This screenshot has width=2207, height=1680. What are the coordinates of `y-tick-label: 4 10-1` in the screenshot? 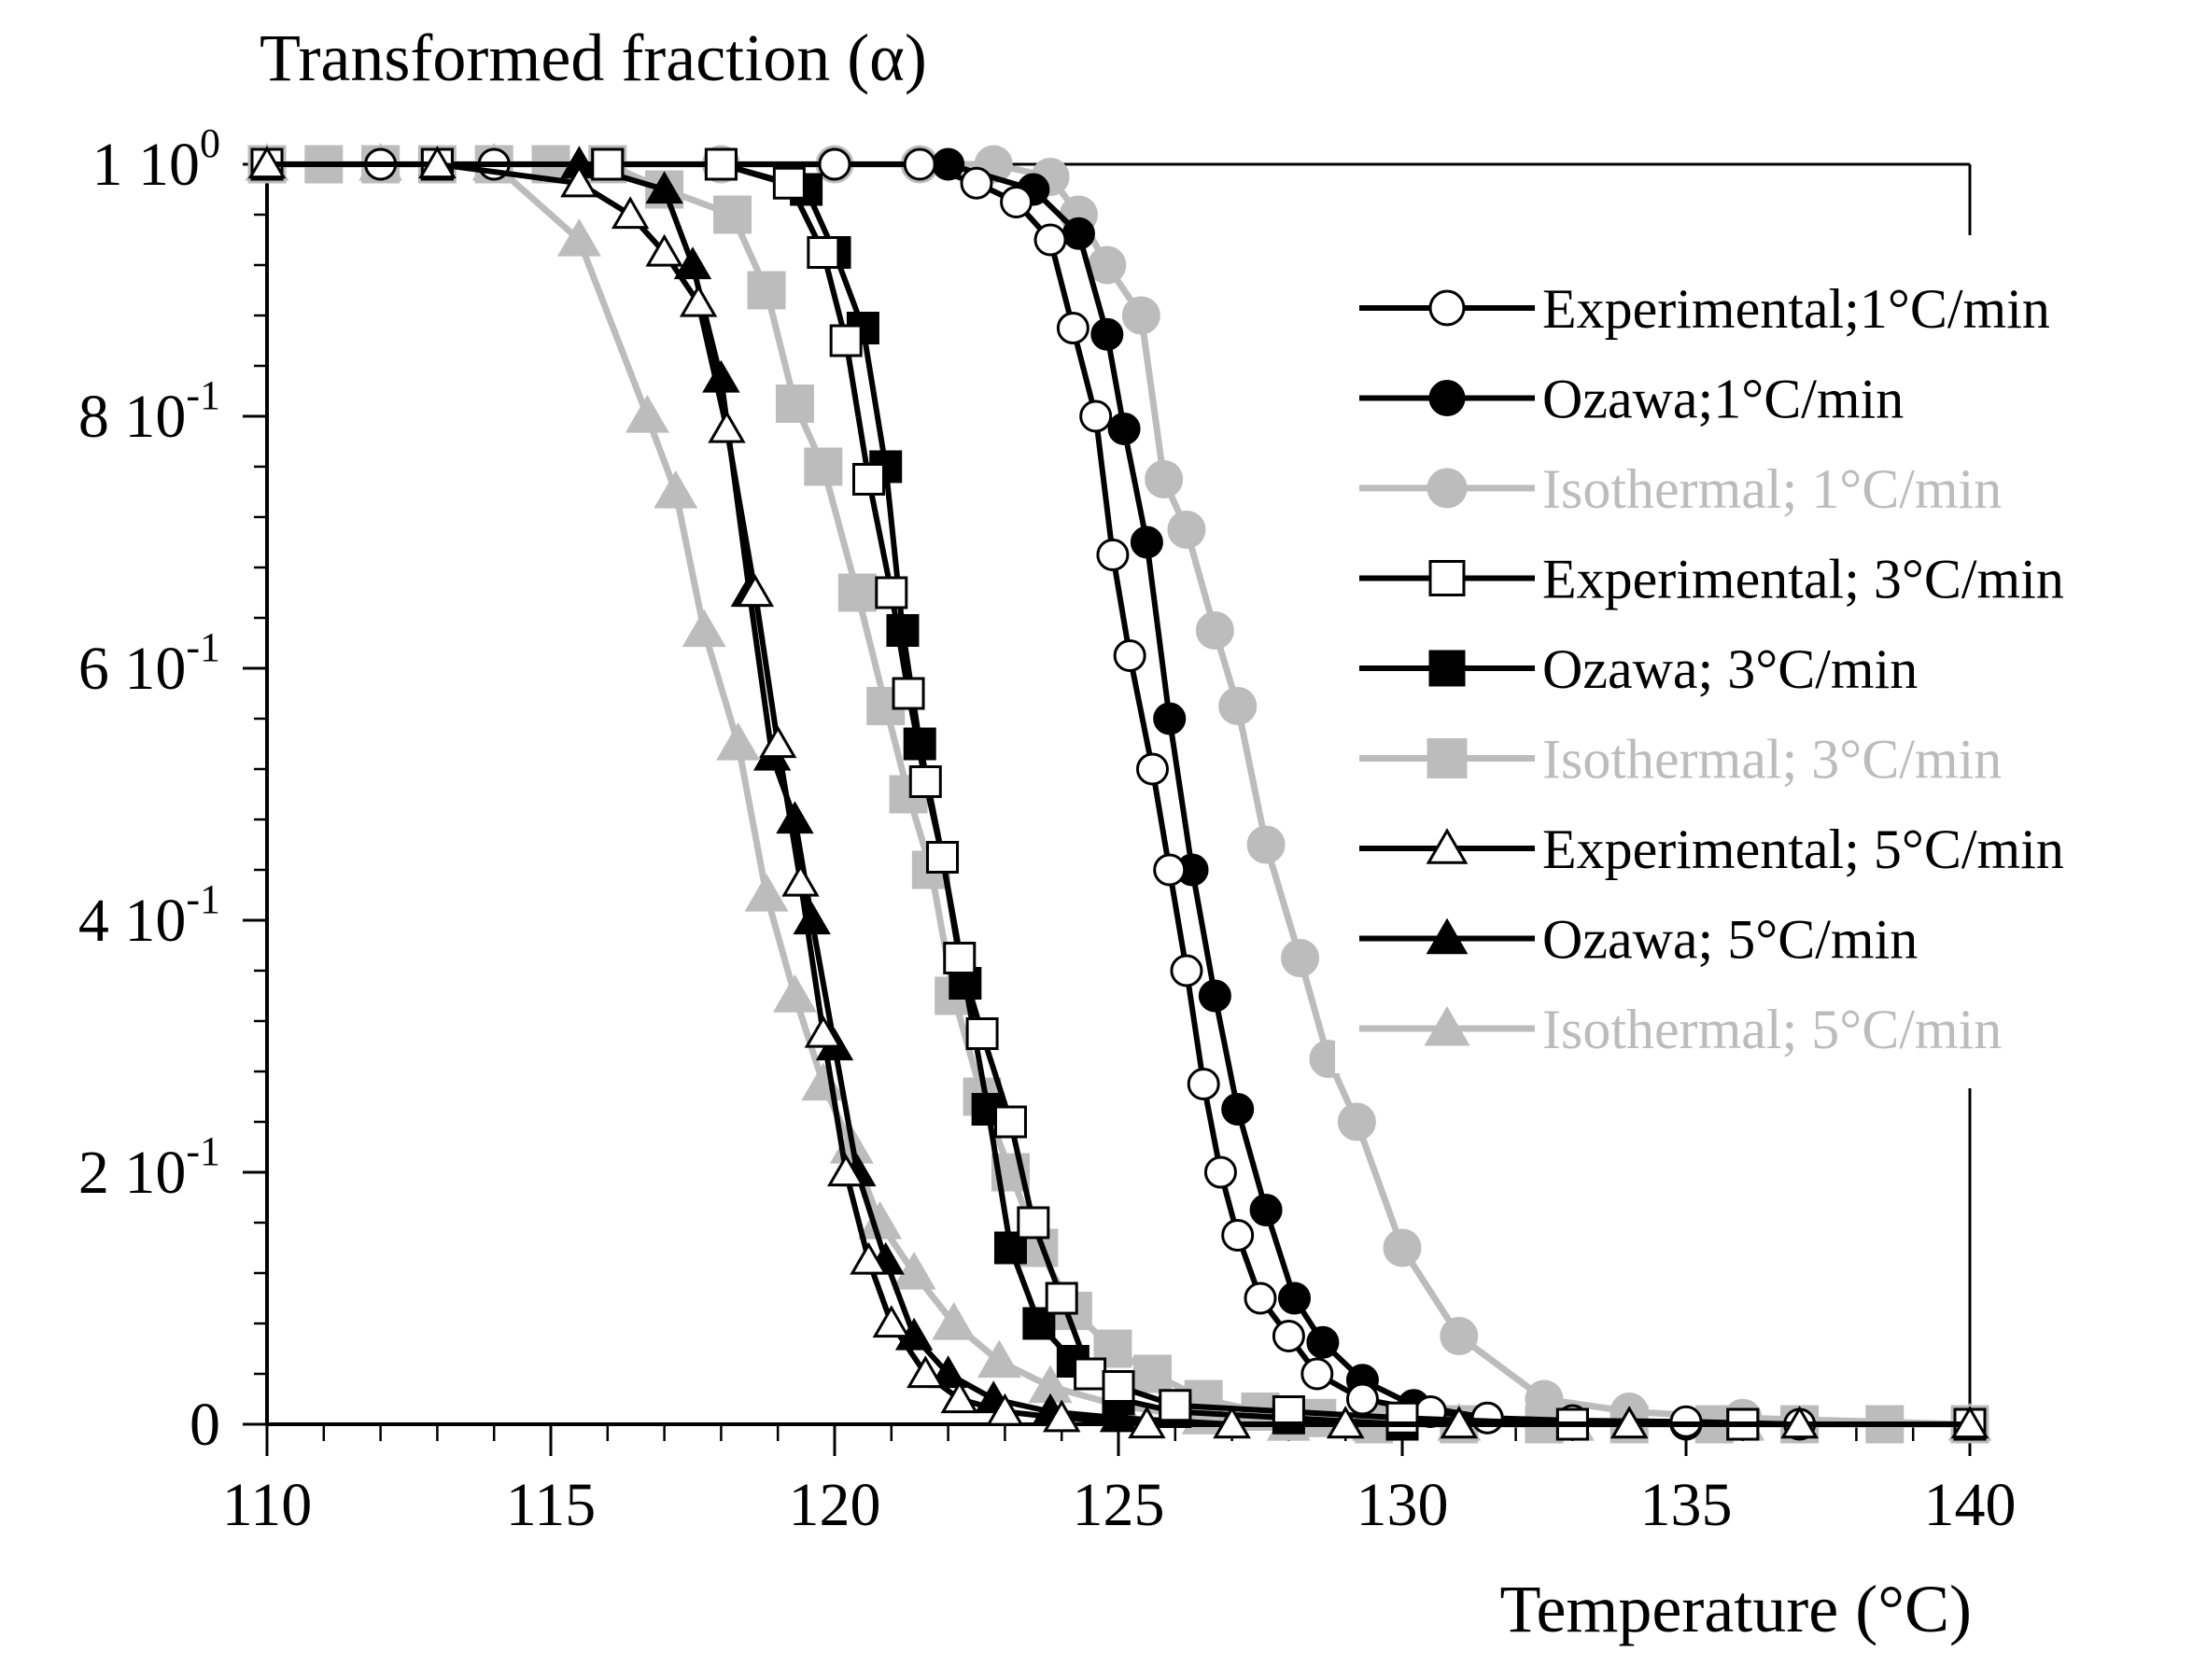 It's located at (149, 915).